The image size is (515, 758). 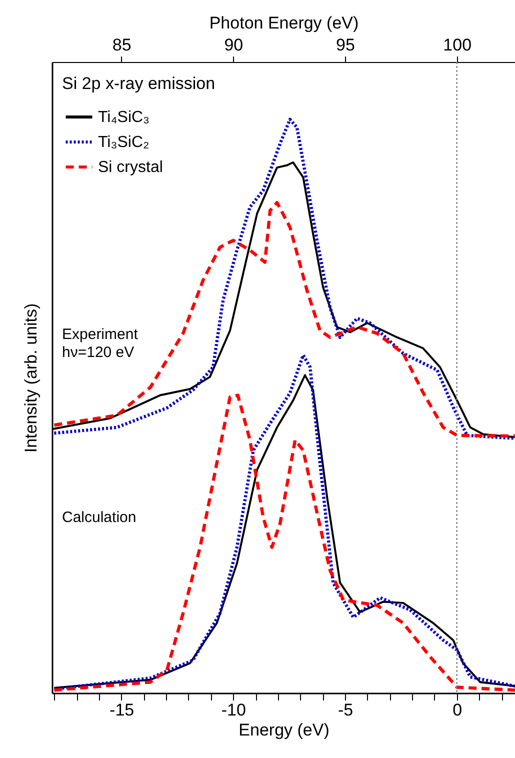 What do you see at coordinates (124, 117) in the screenshot?
I see `legend-label: Ti₄SiC₃` at bounding box center [124, 117].